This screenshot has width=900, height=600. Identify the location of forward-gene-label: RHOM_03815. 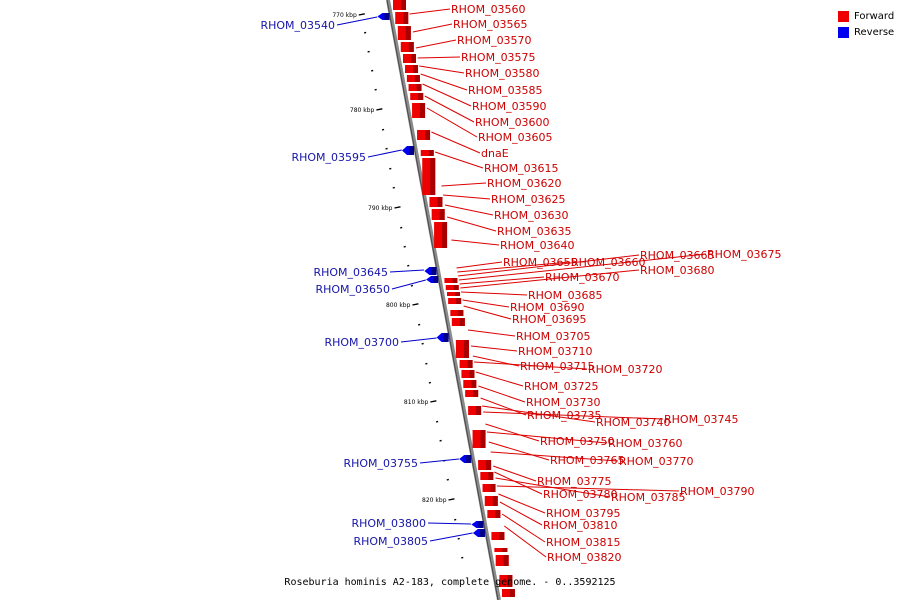
(583, 542).